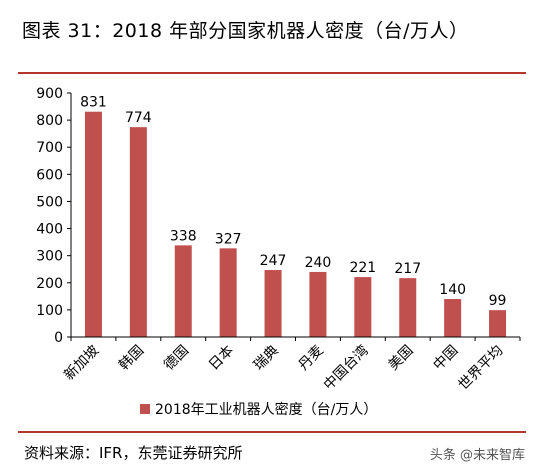  What do you see at coordinates (452, 290) in the screenshot?
I see `data-label: 140` at bounding box center [452, 290].